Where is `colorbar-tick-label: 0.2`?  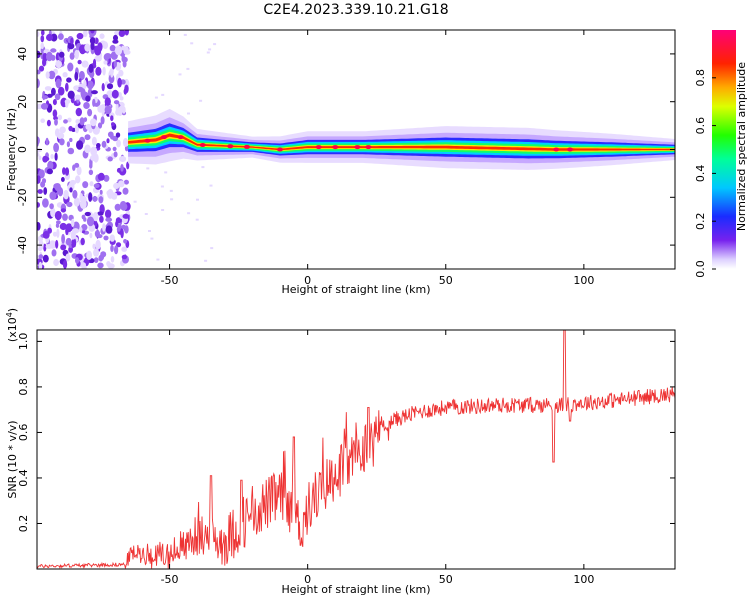
colorbar-tick-label: 0.2 is located at coordinates (700, 221).